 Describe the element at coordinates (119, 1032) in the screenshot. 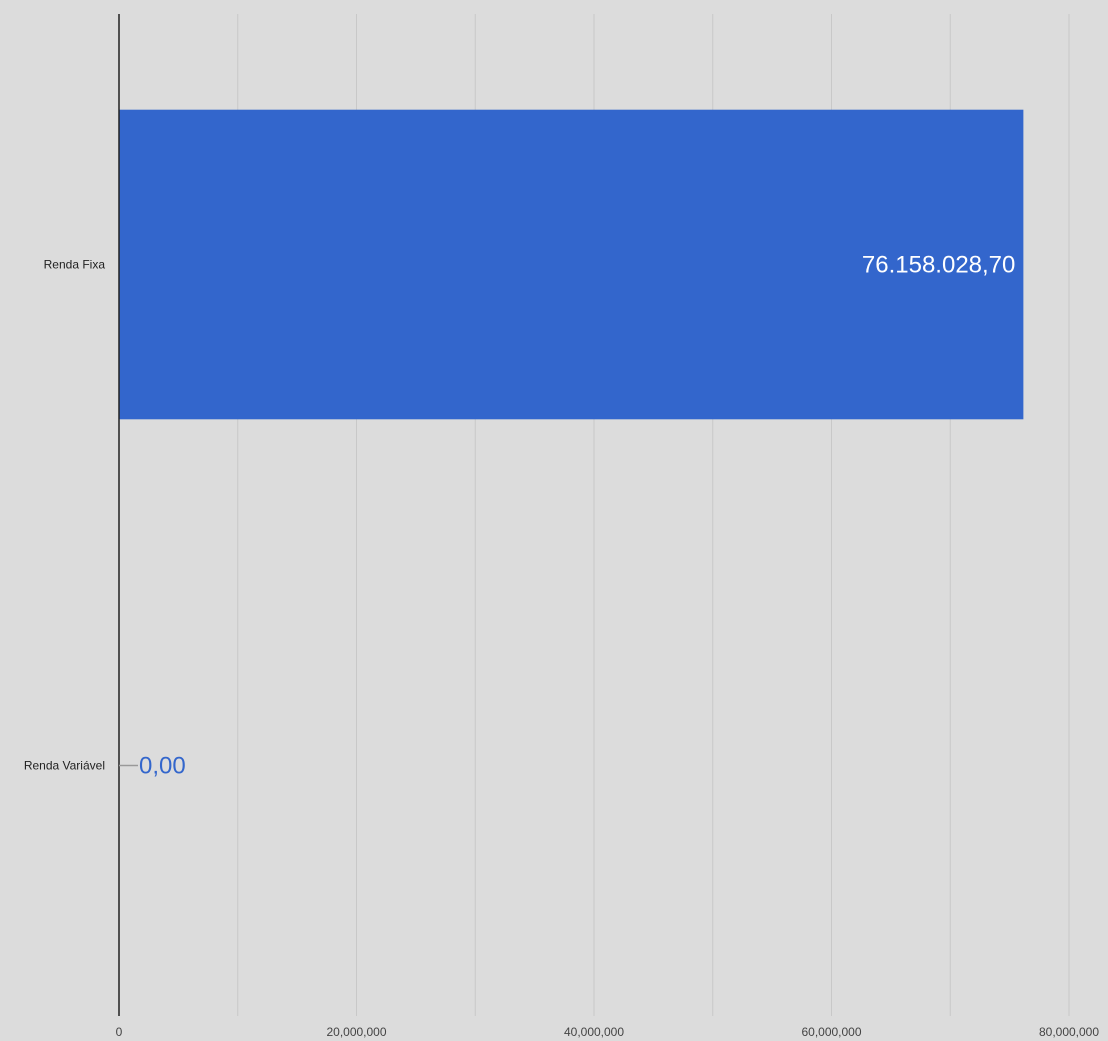

I see `x-tick-label: 0` at that location.